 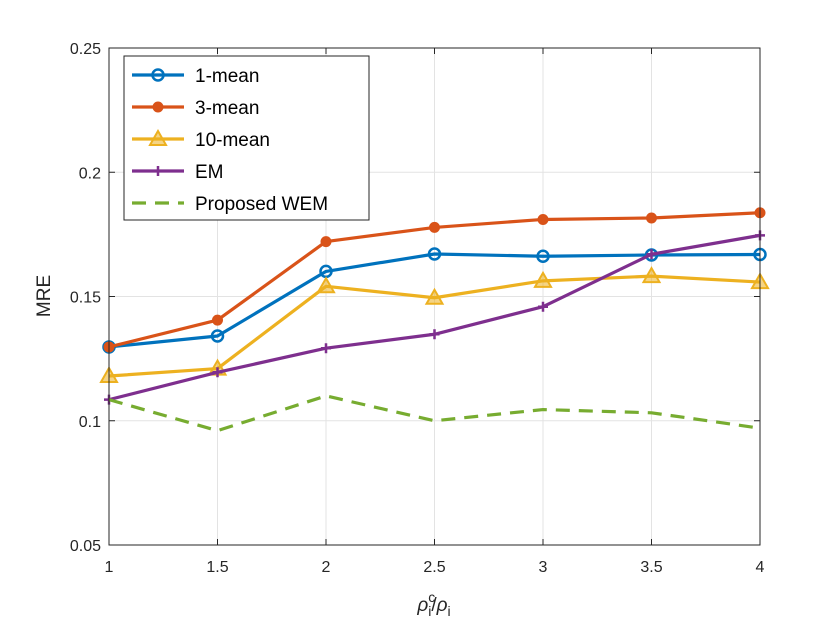 I want to click on legend-label-3-mean: 3-mean, so click(x=227, y=108).